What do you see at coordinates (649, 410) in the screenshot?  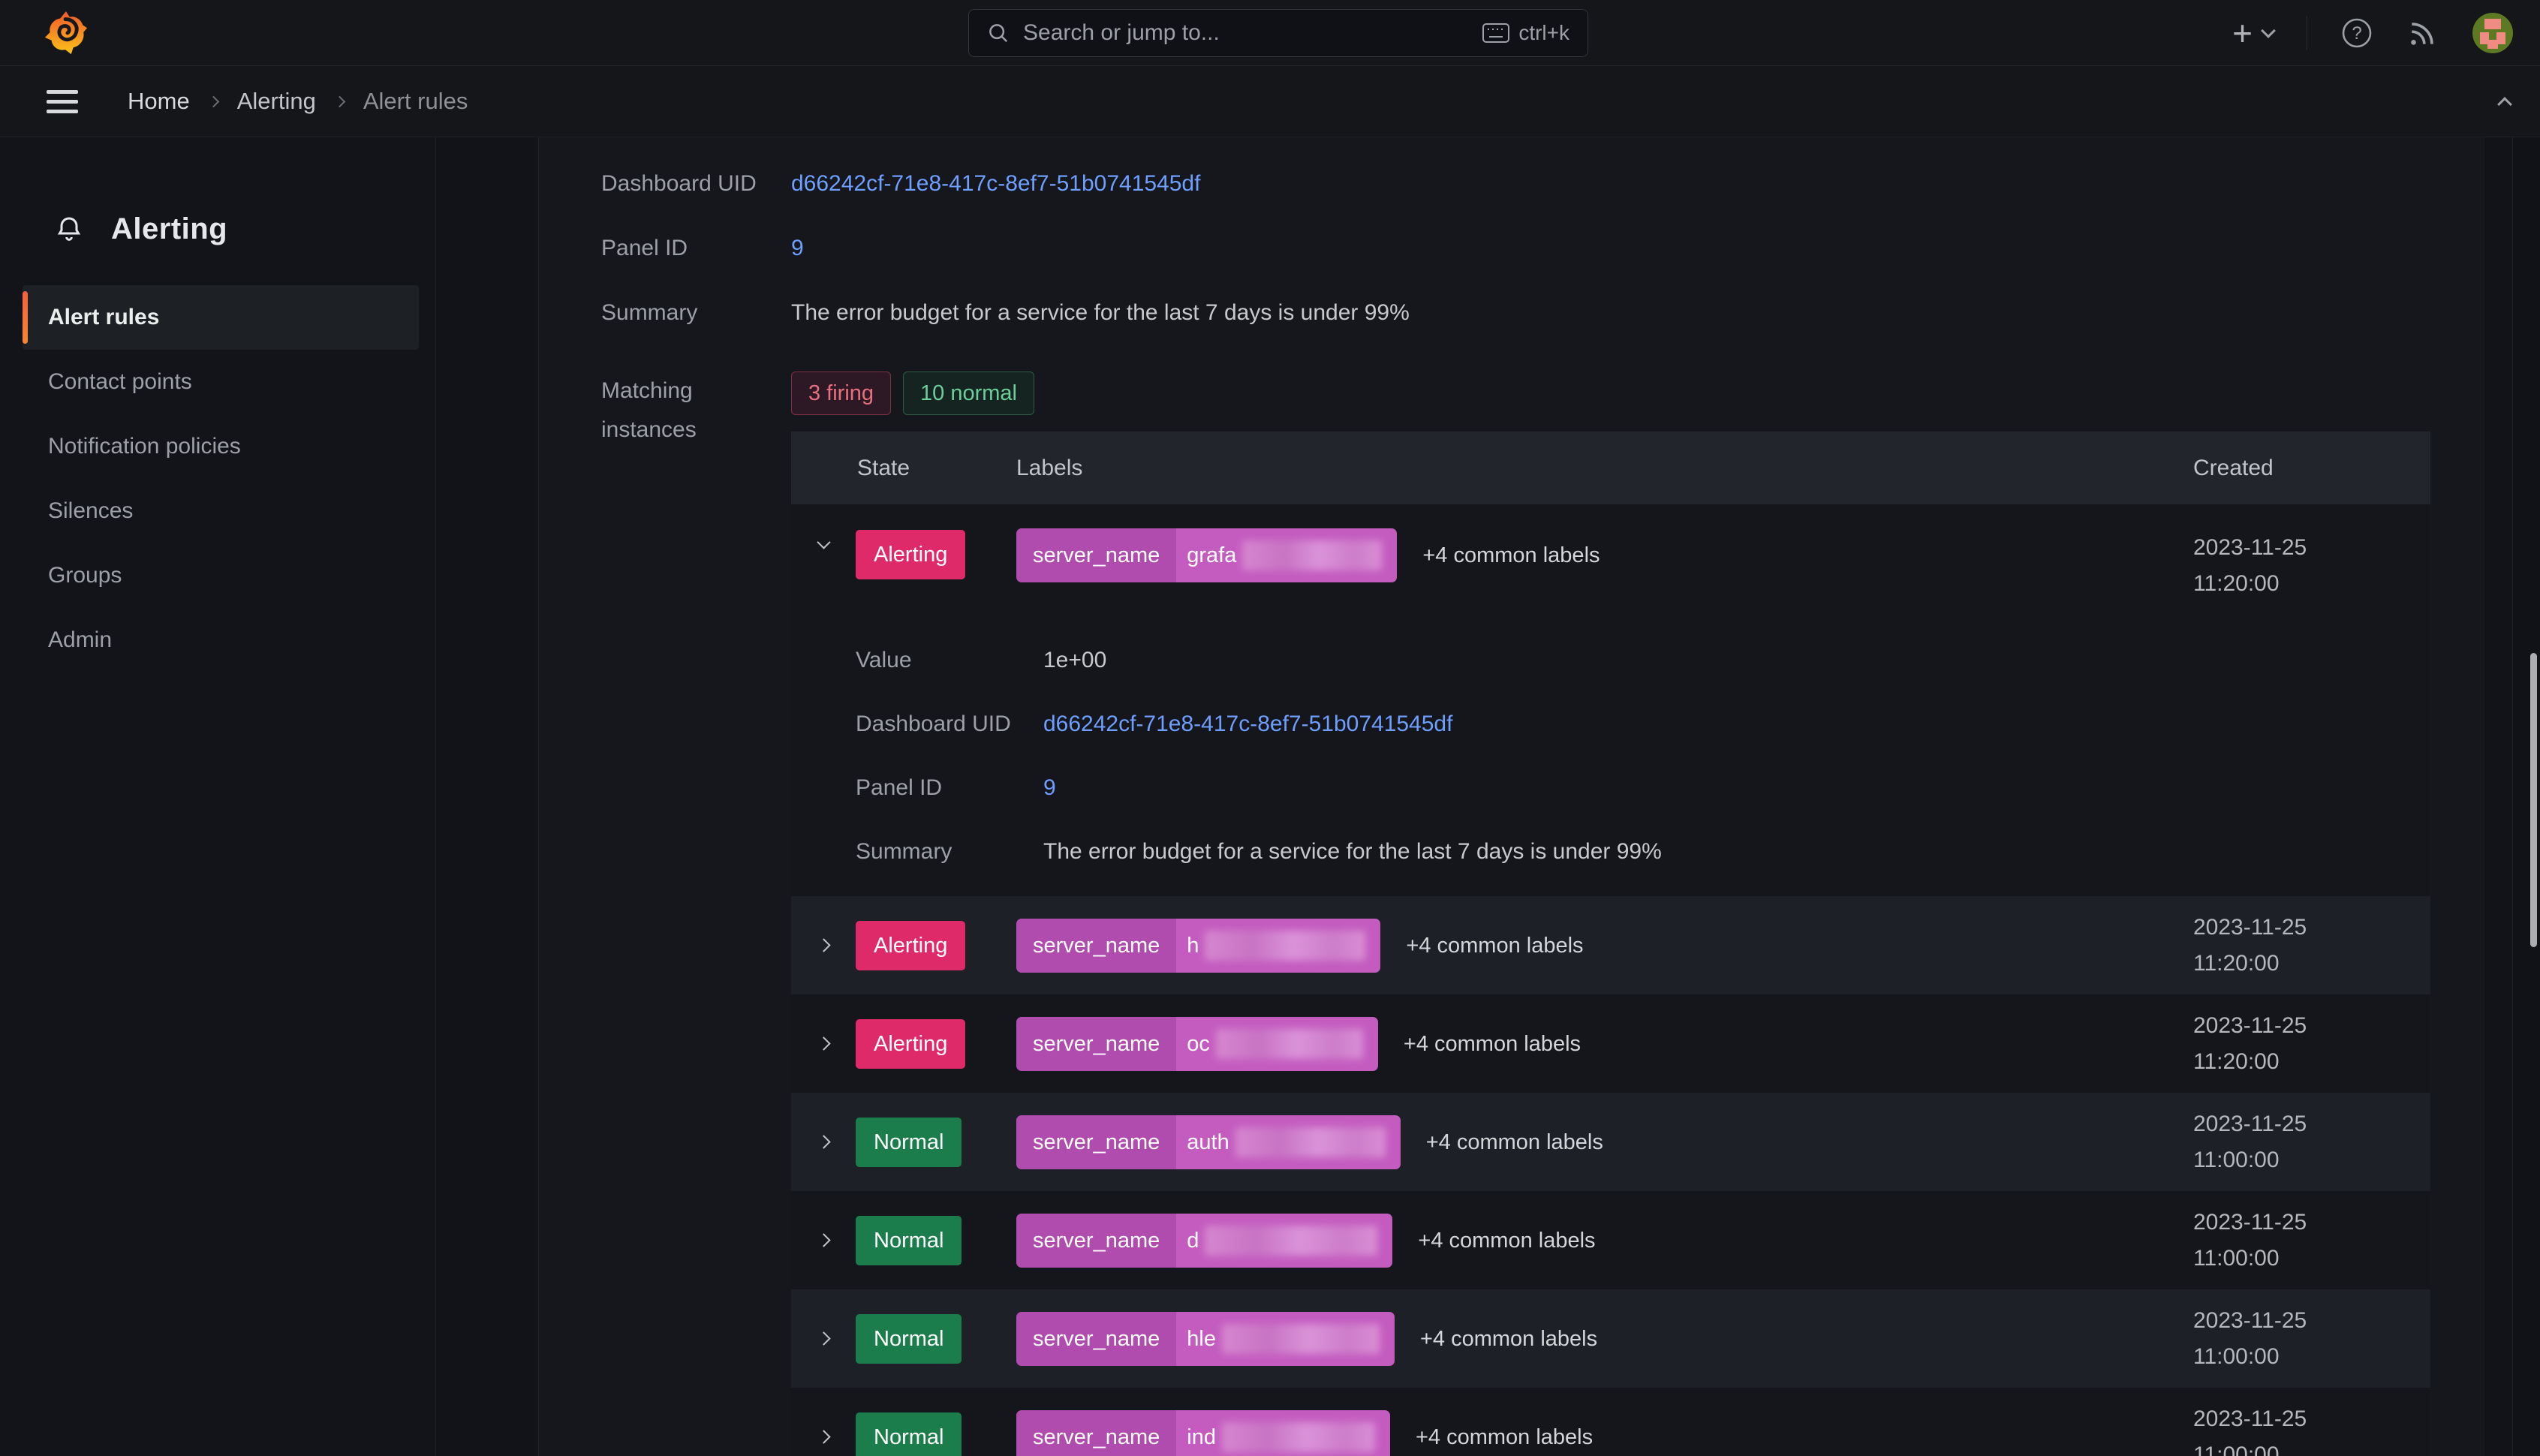 I see `field-label: Matching instances` at bounding box center [649, 410].